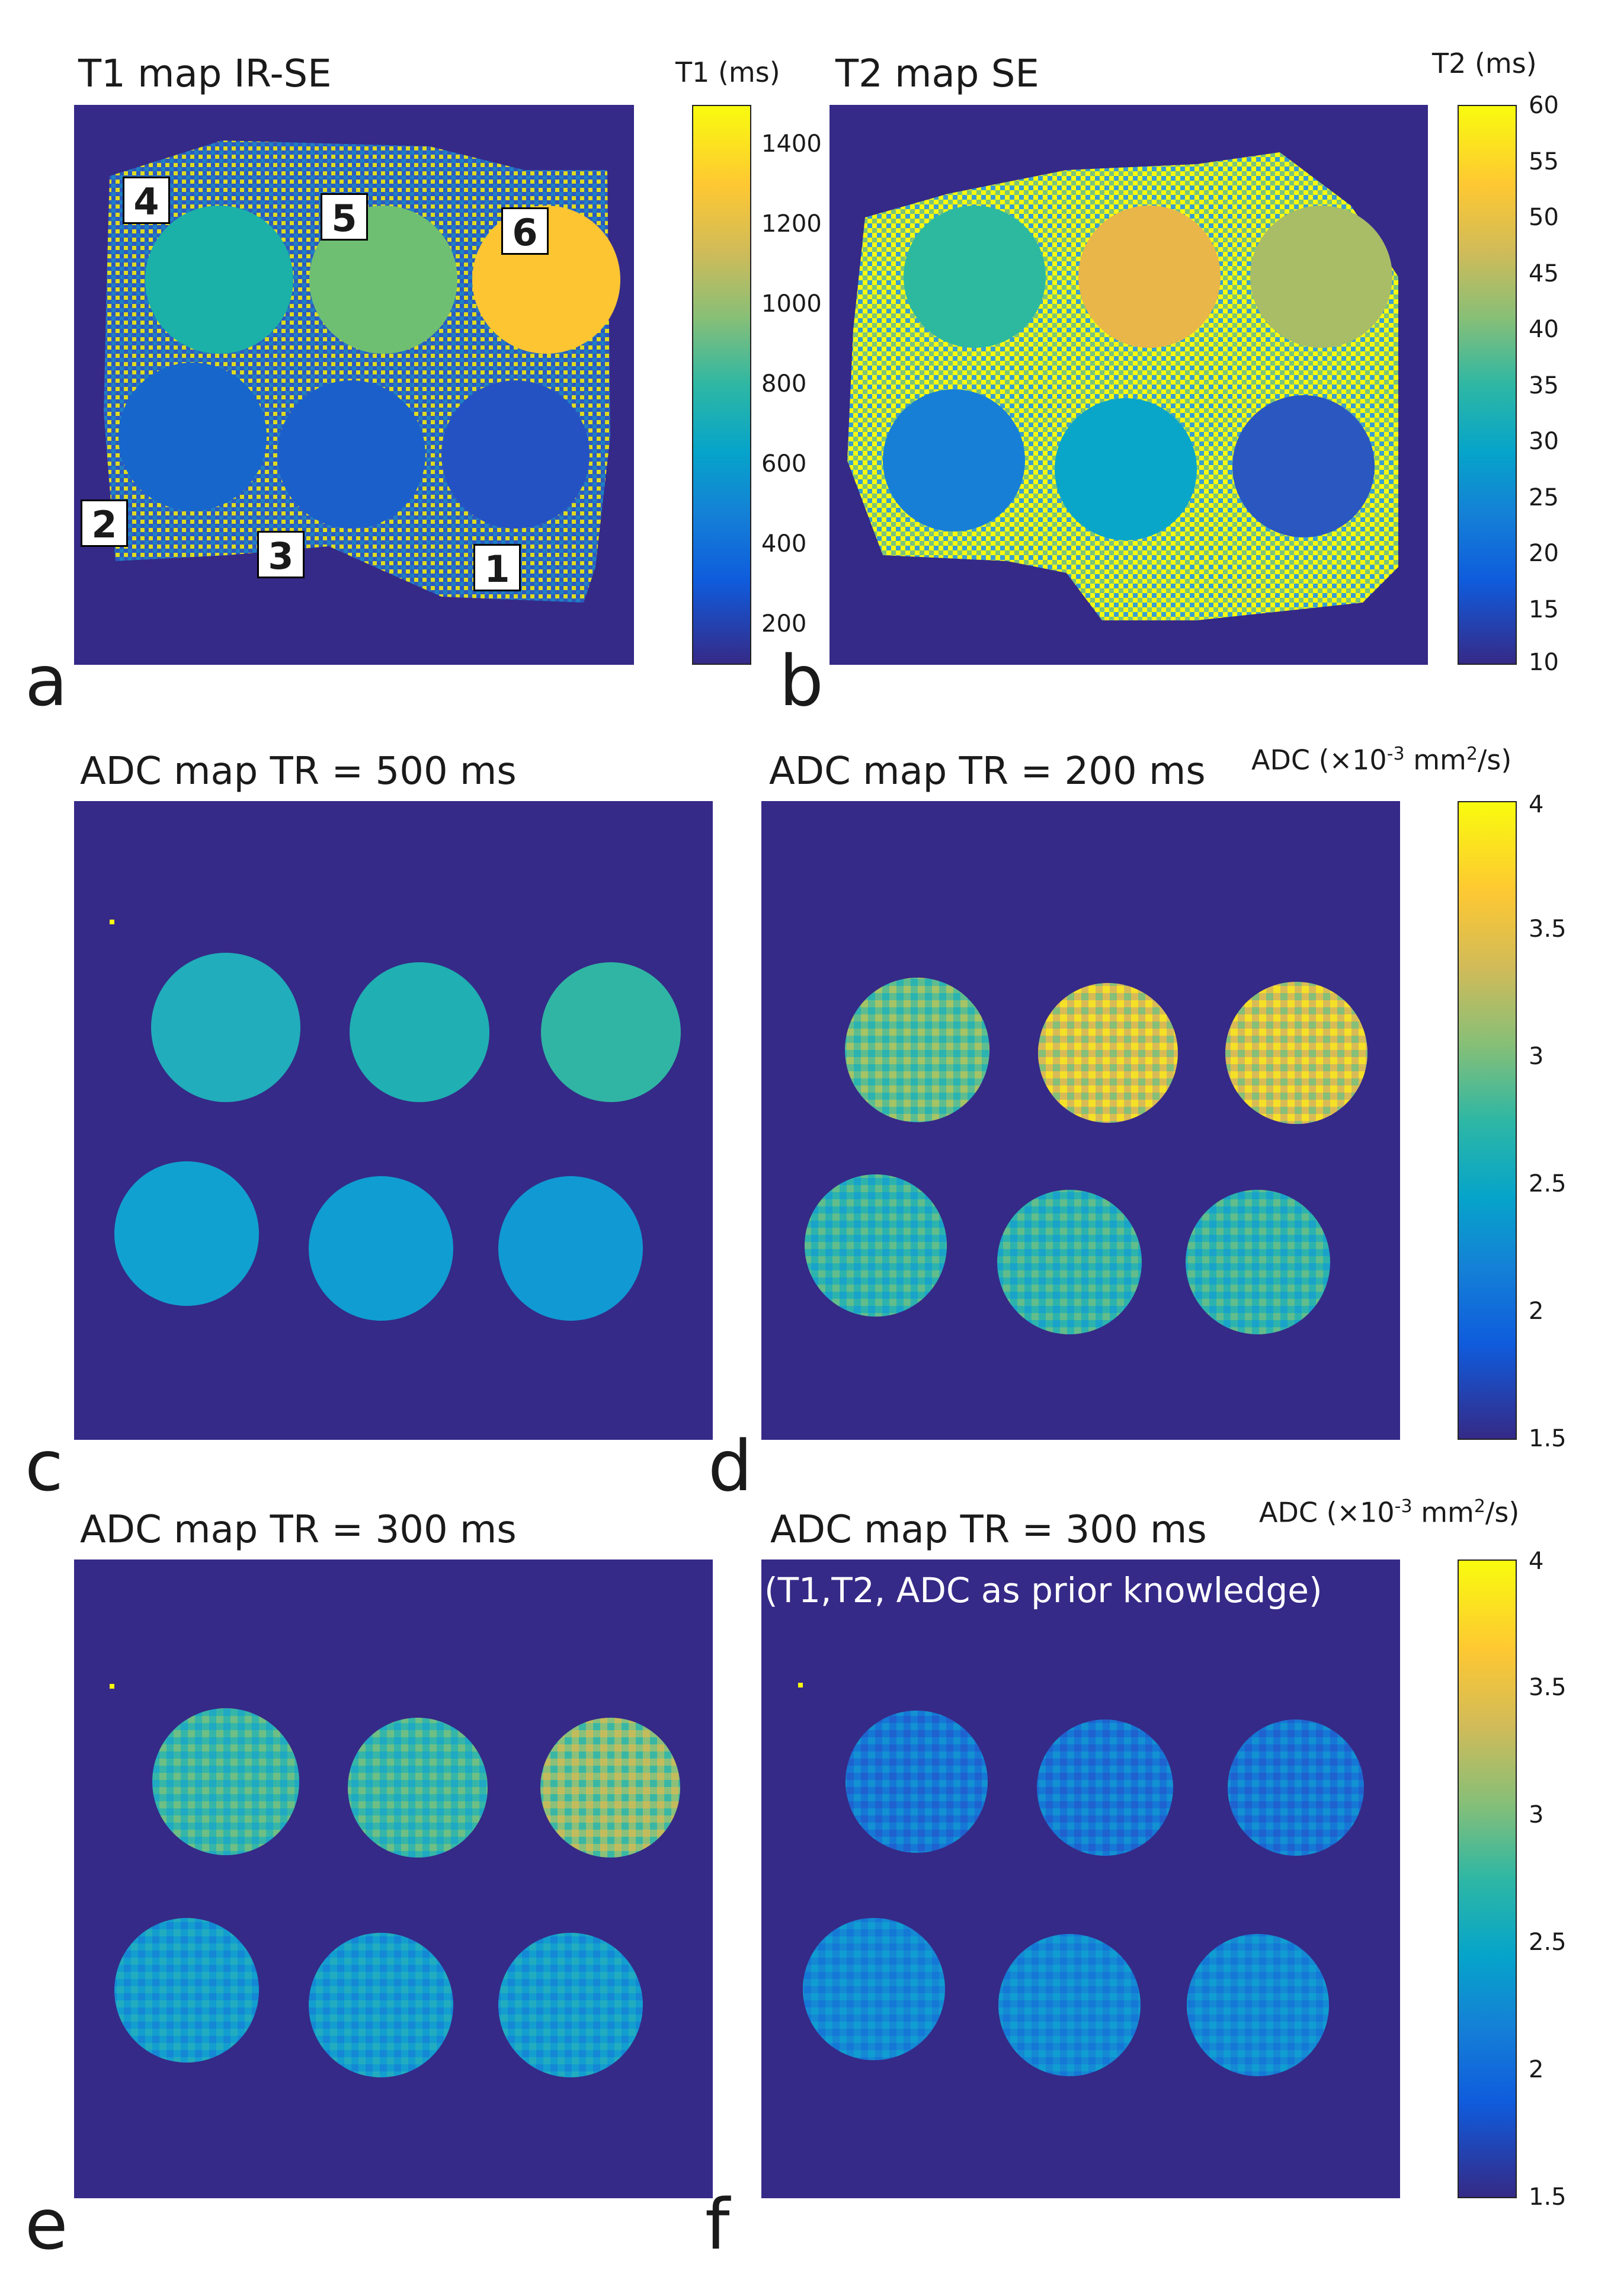  What do you see at coordinates (1536, 1311) in the screenshot?
I see `adc-top-tick-2: 2` at bounding box center [1536, 1311].